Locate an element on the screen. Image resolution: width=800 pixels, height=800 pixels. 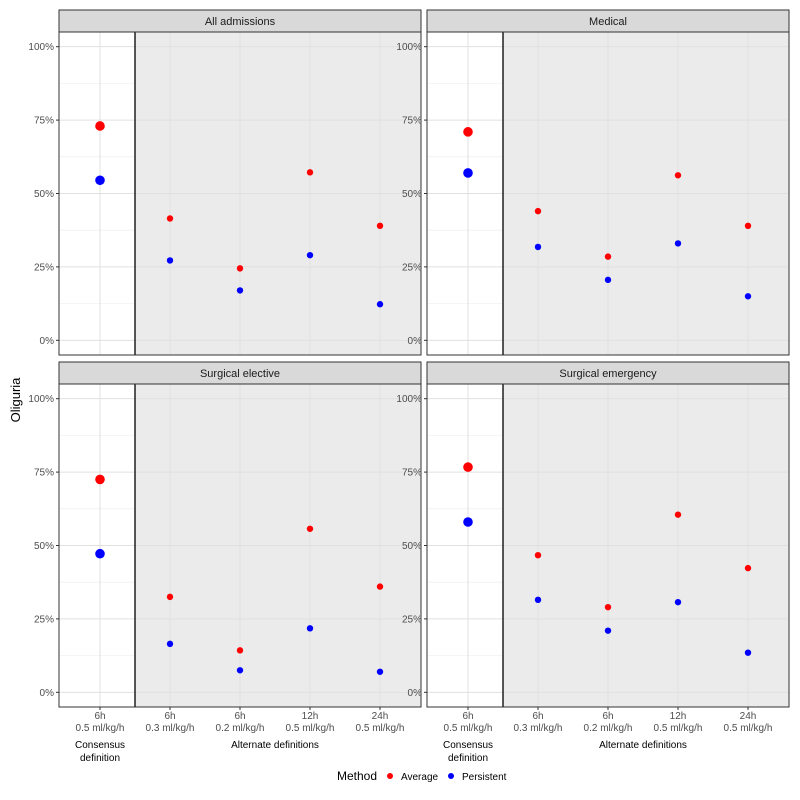
y-axis-title: Oliguria is located at coordinates (15, 400).